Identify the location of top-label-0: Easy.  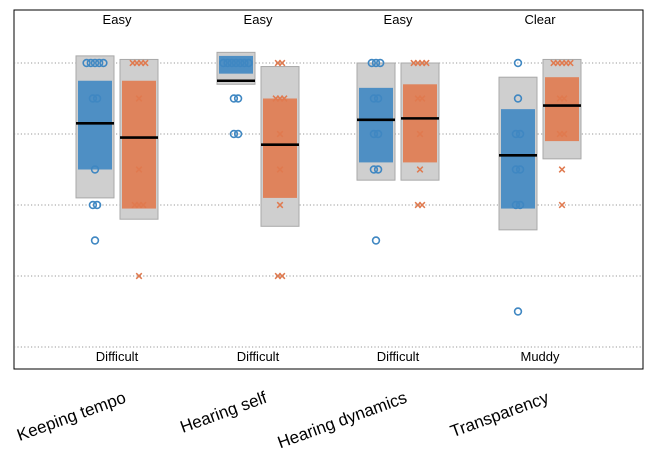
(117, 19).